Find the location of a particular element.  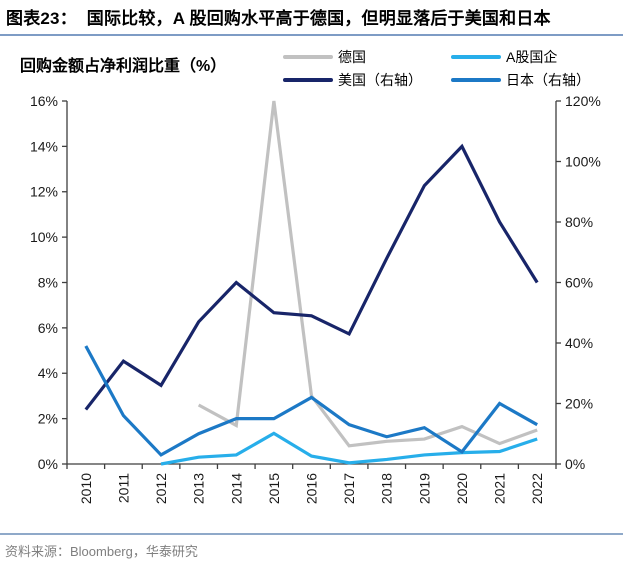

x-axis-tick-label: 2011 is located at coordinates (123, 488).